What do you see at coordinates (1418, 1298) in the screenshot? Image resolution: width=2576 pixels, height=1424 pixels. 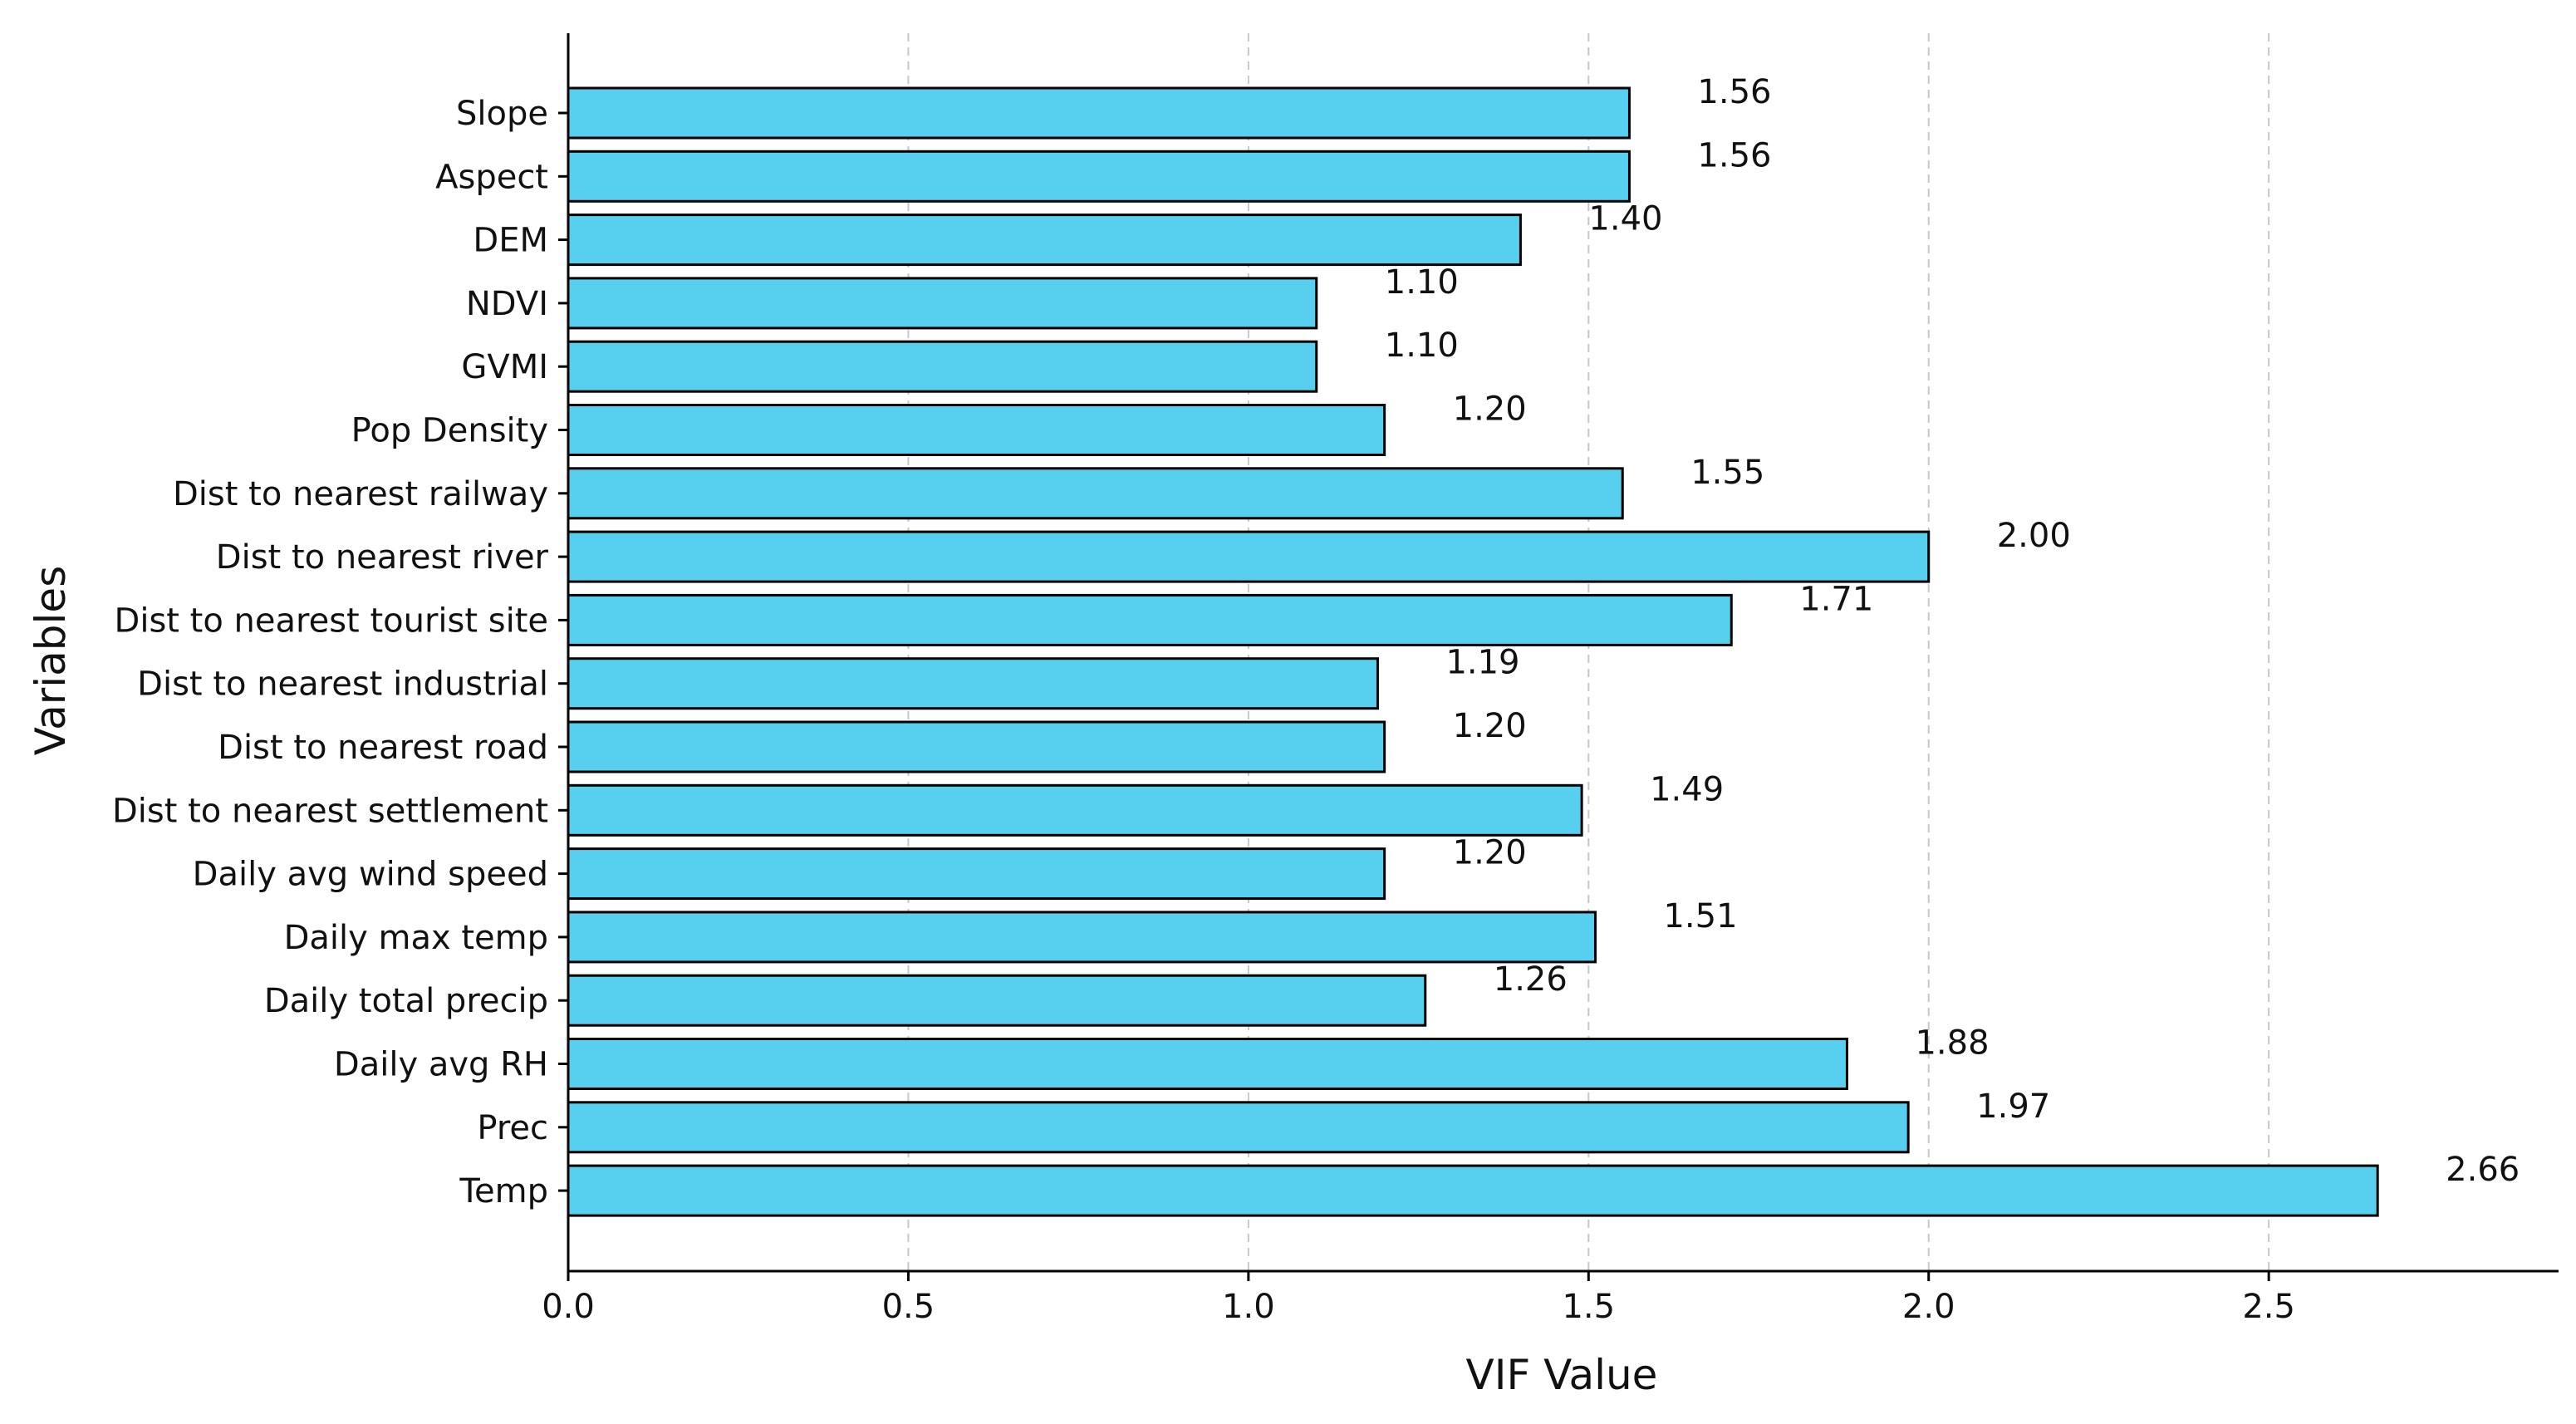 I see `x-tick-labels: 0.0 0.5 1.0 1.5 2.0 2.5` at bounding box center [1418, 1298].